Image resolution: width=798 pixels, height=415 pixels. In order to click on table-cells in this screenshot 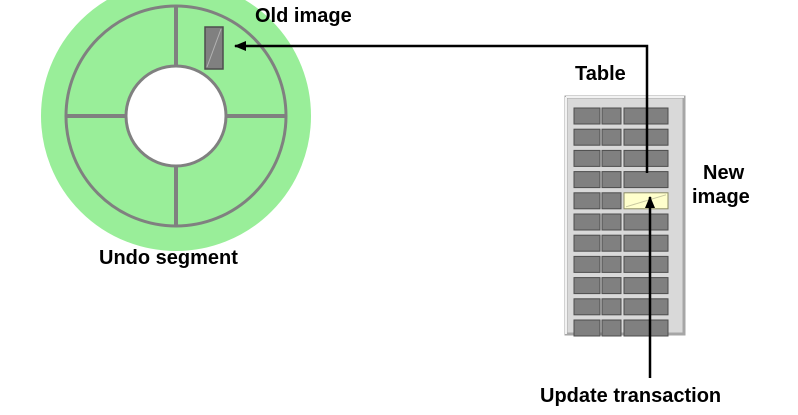, I will do `click(621, 222)`.